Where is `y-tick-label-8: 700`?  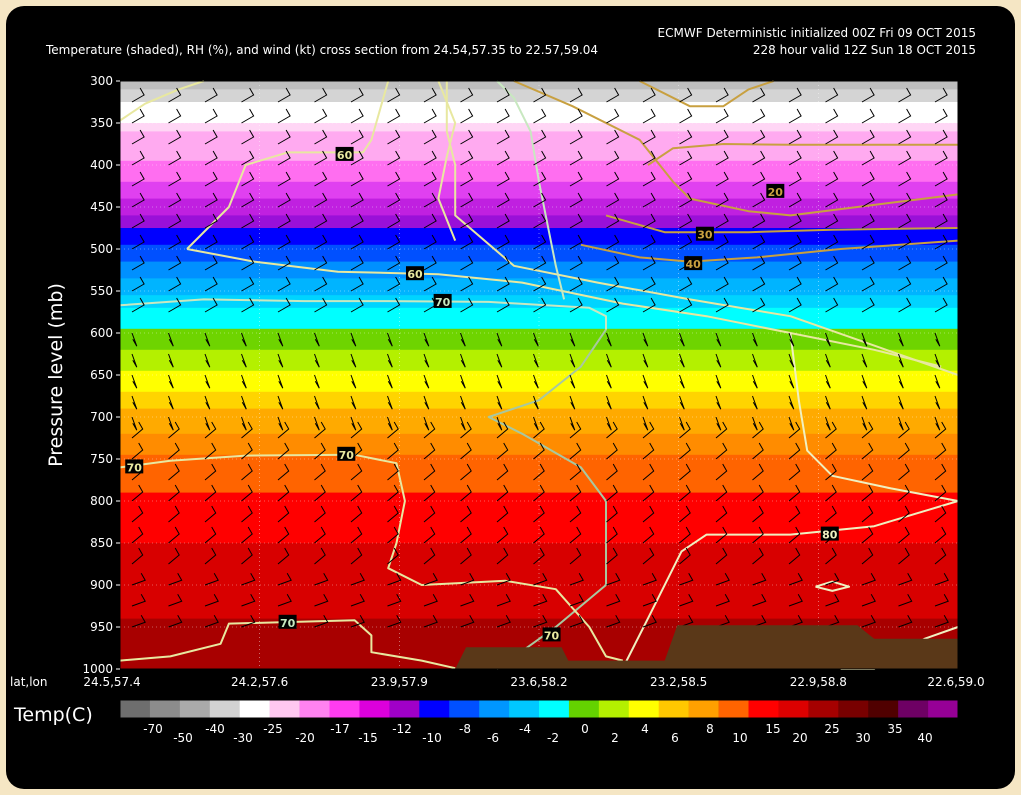 y-tick-label-8: 700 is located at coordinates (101, 417).